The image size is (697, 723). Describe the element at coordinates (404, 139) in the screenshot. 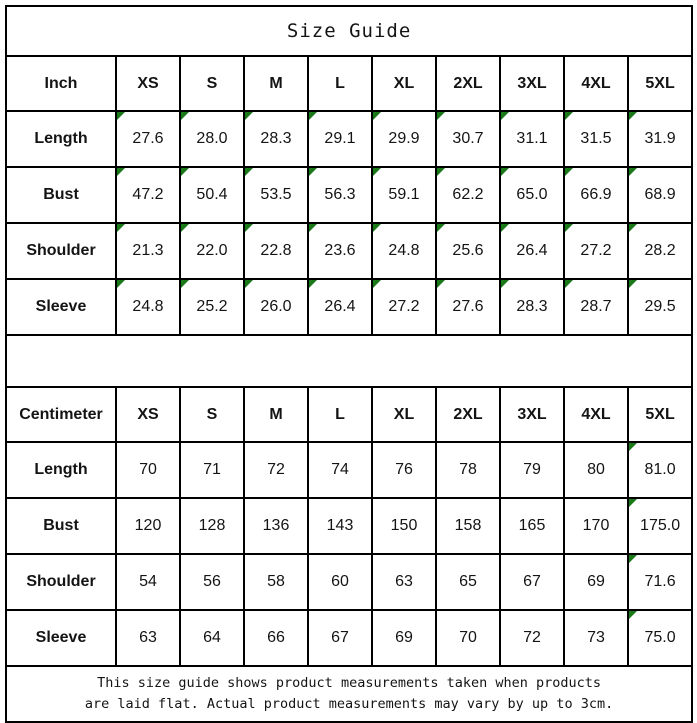

I see `measure-value: 29.9` at that location.